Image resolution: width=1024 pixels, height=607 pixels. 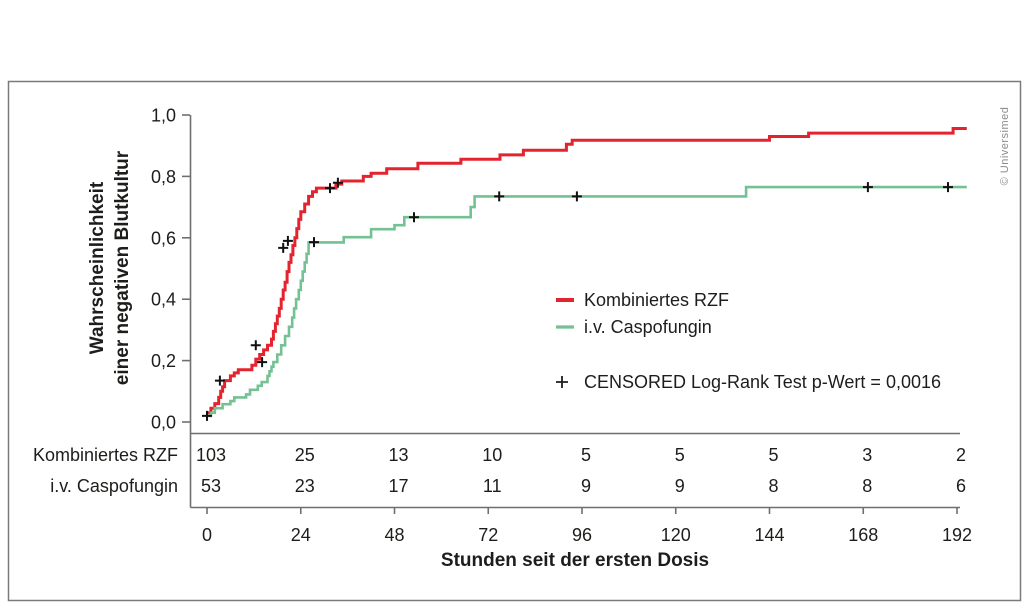 What do you see at coordinates (492, 455) in the screenshot?
I see `risk-value: 10` at bounding box center [492, 455].